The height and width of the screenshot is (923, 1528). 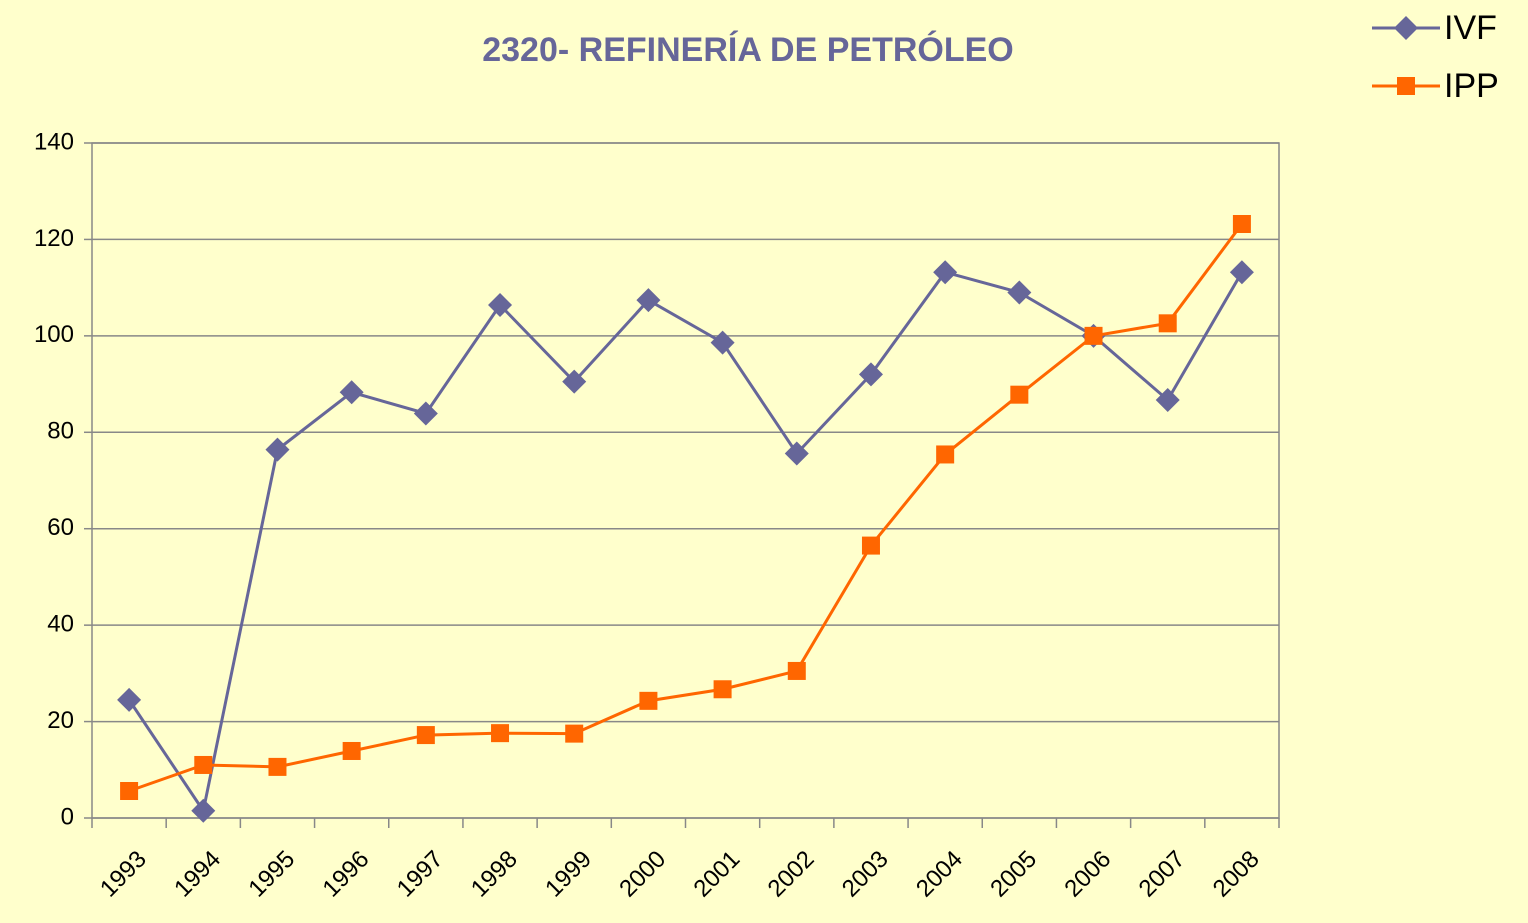 What do you see at coordinates (67, 816) in the screenshot?
I see `y-tick-label: 0` at bounding box center [67, 816].